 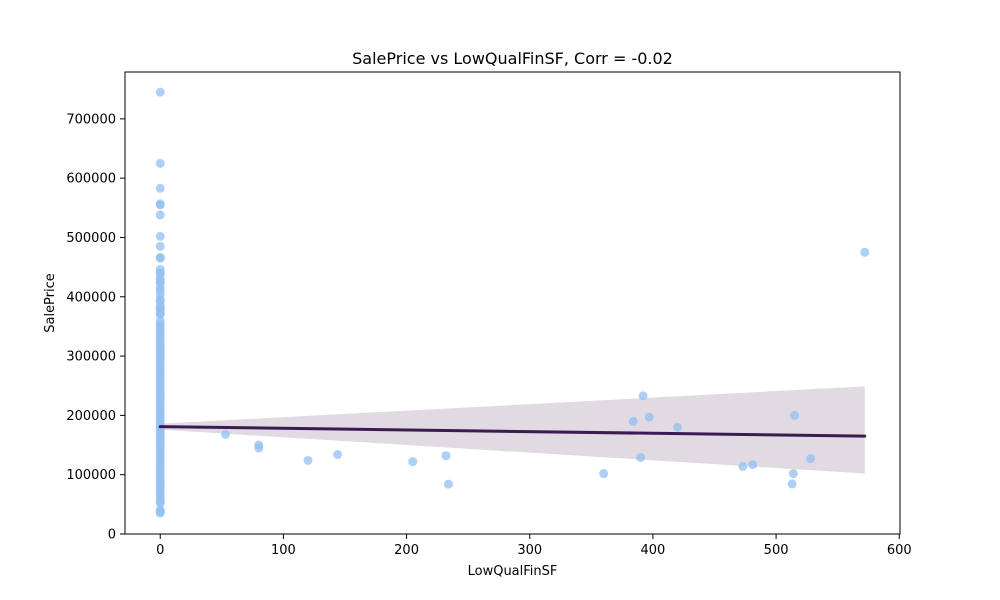 What do you see at coordinates (50, 303) in the screenshot?
I see `y-axis-label: SalePrice` at bounding box center [50, 303].